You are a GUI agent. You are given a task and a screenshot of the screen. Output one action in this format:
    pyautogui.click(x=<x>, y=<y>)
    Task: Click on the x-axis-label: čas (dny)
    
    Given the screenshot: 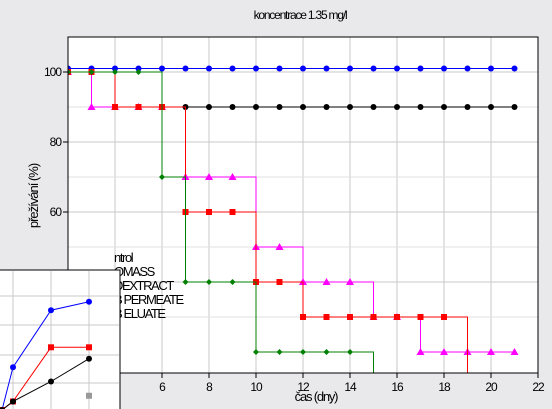 What is the action you would take?
    pyautogui.click(x=317, y=396)
    